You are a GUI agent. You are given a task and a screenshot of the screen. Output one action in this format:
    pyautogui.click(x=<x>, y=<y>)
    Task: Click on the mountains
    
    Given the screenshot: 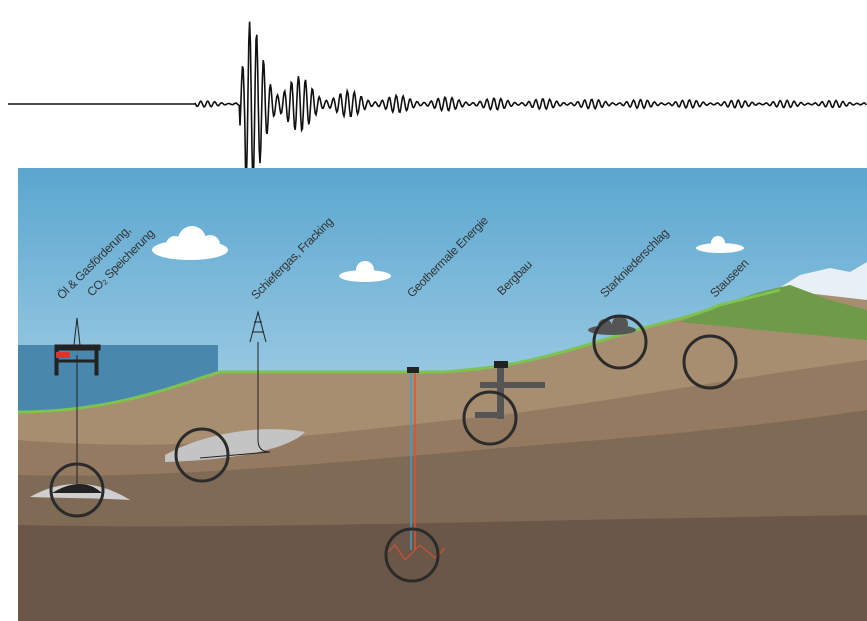 What is the action you would take?
    pyautogui.click(x=773, y=312)
    